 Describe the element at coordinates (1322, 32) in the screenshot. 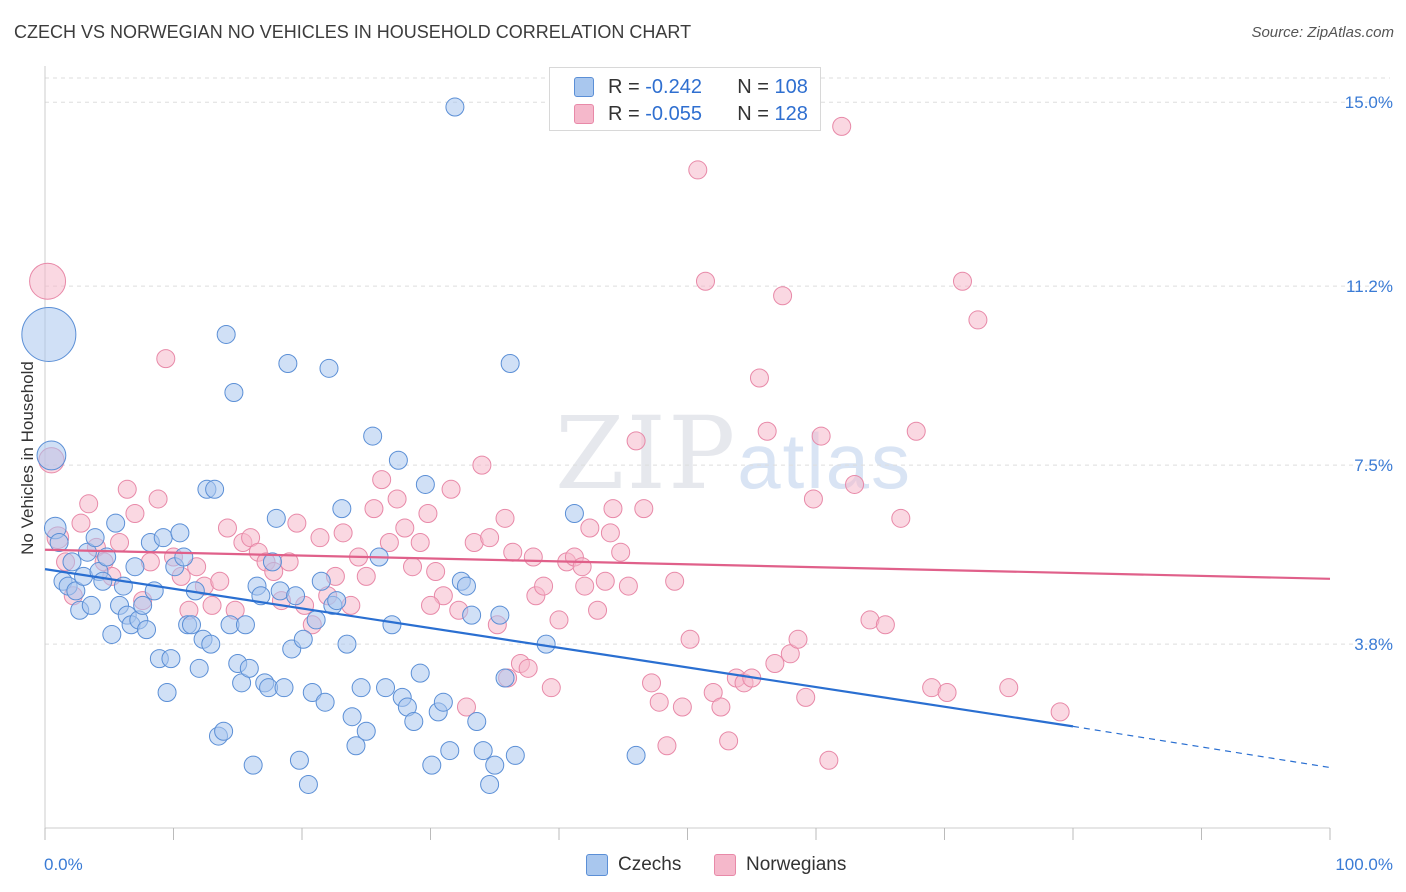

I see `source-label: Source: ZipAtlas.com` at that location.